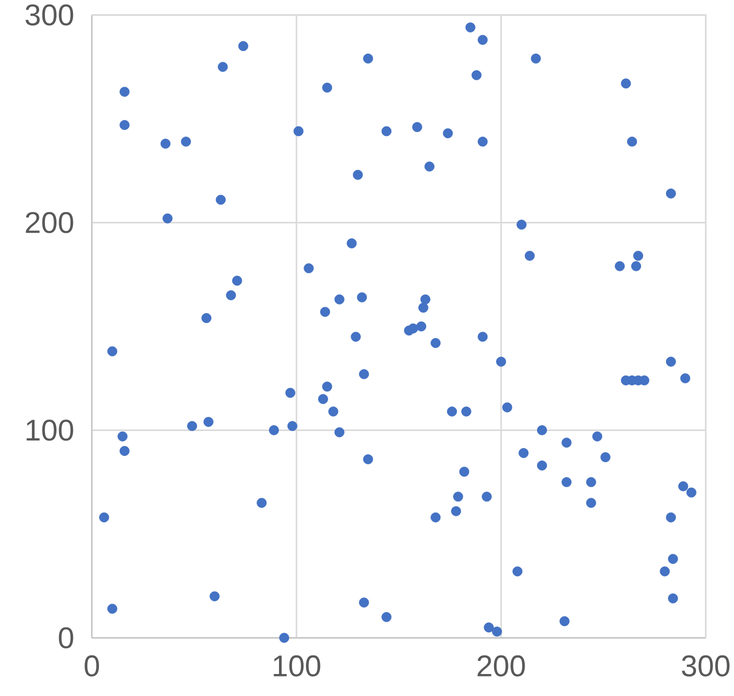 The width and height of the screenshot is (734, 696). What do you see at coordinates (297, 666) in the screenshot?
I see `x-tick-label: 100` at bounding box center [297, 666].